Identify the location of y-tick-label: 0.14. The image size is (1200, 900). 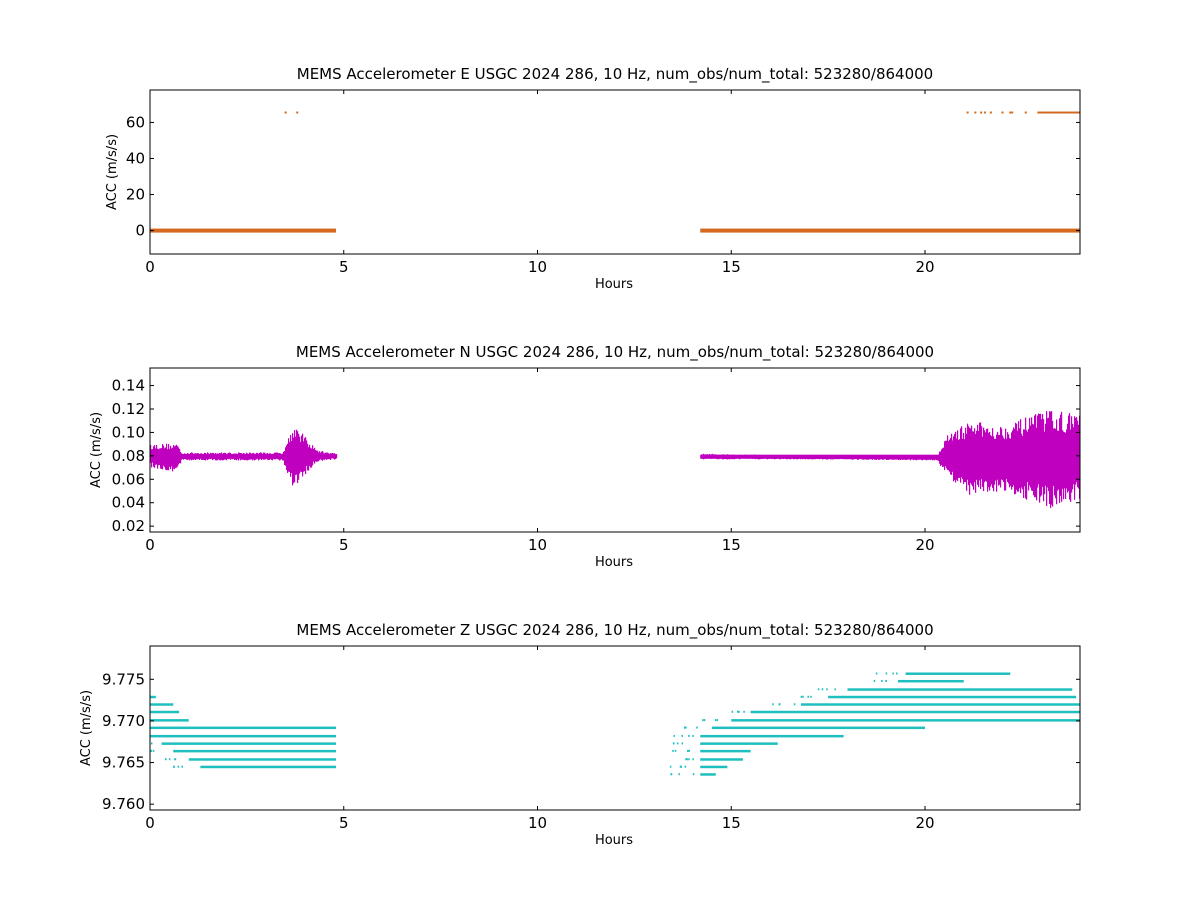
(128, 386).